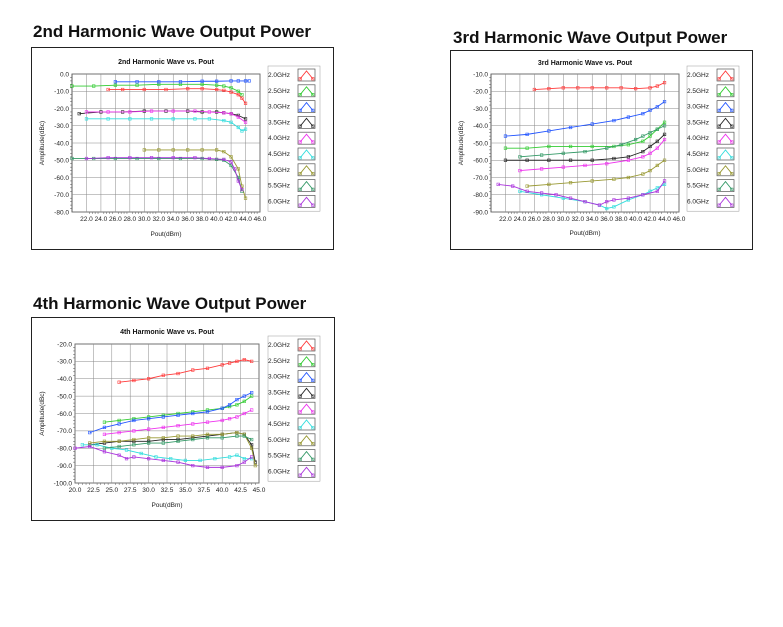 Image resolution: width=783 pixels, height=627 pixels. I want to click on y-tick-label: 0.0, so click(64, 74).